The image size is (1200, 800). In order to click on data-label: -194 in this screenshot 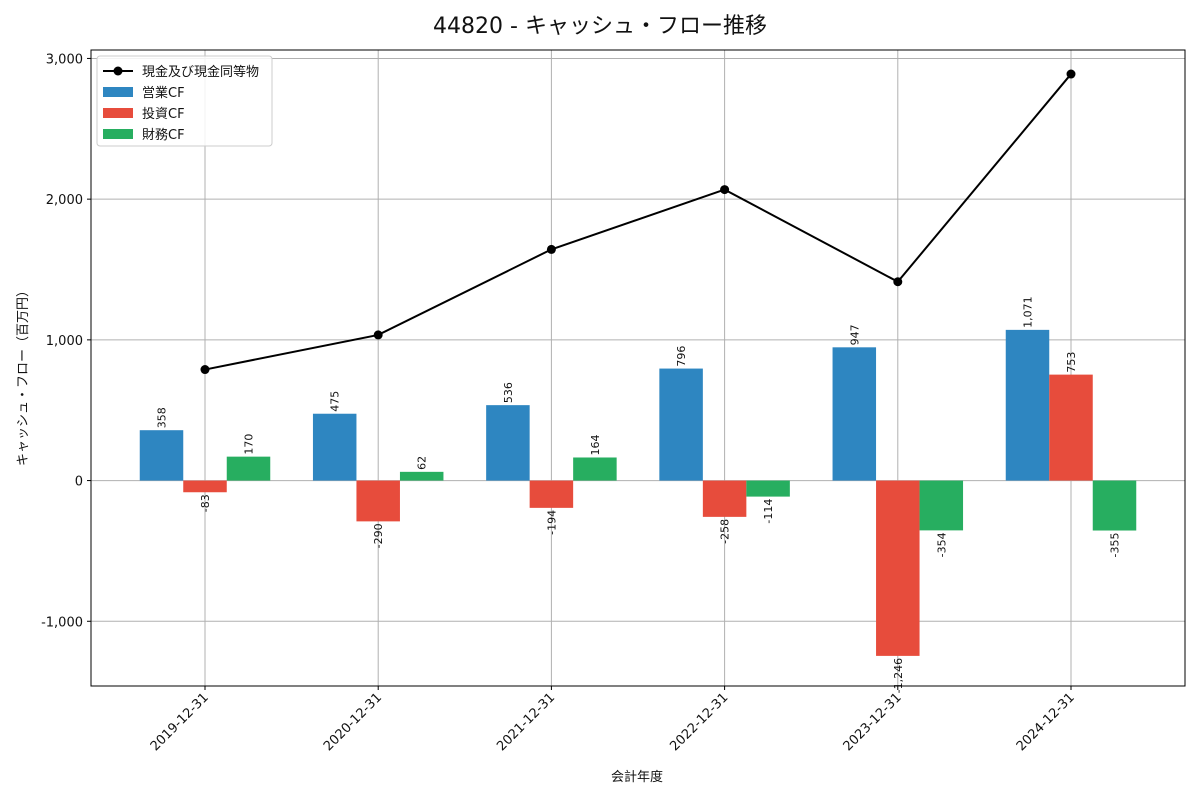, I will do `click(551, 522)`.